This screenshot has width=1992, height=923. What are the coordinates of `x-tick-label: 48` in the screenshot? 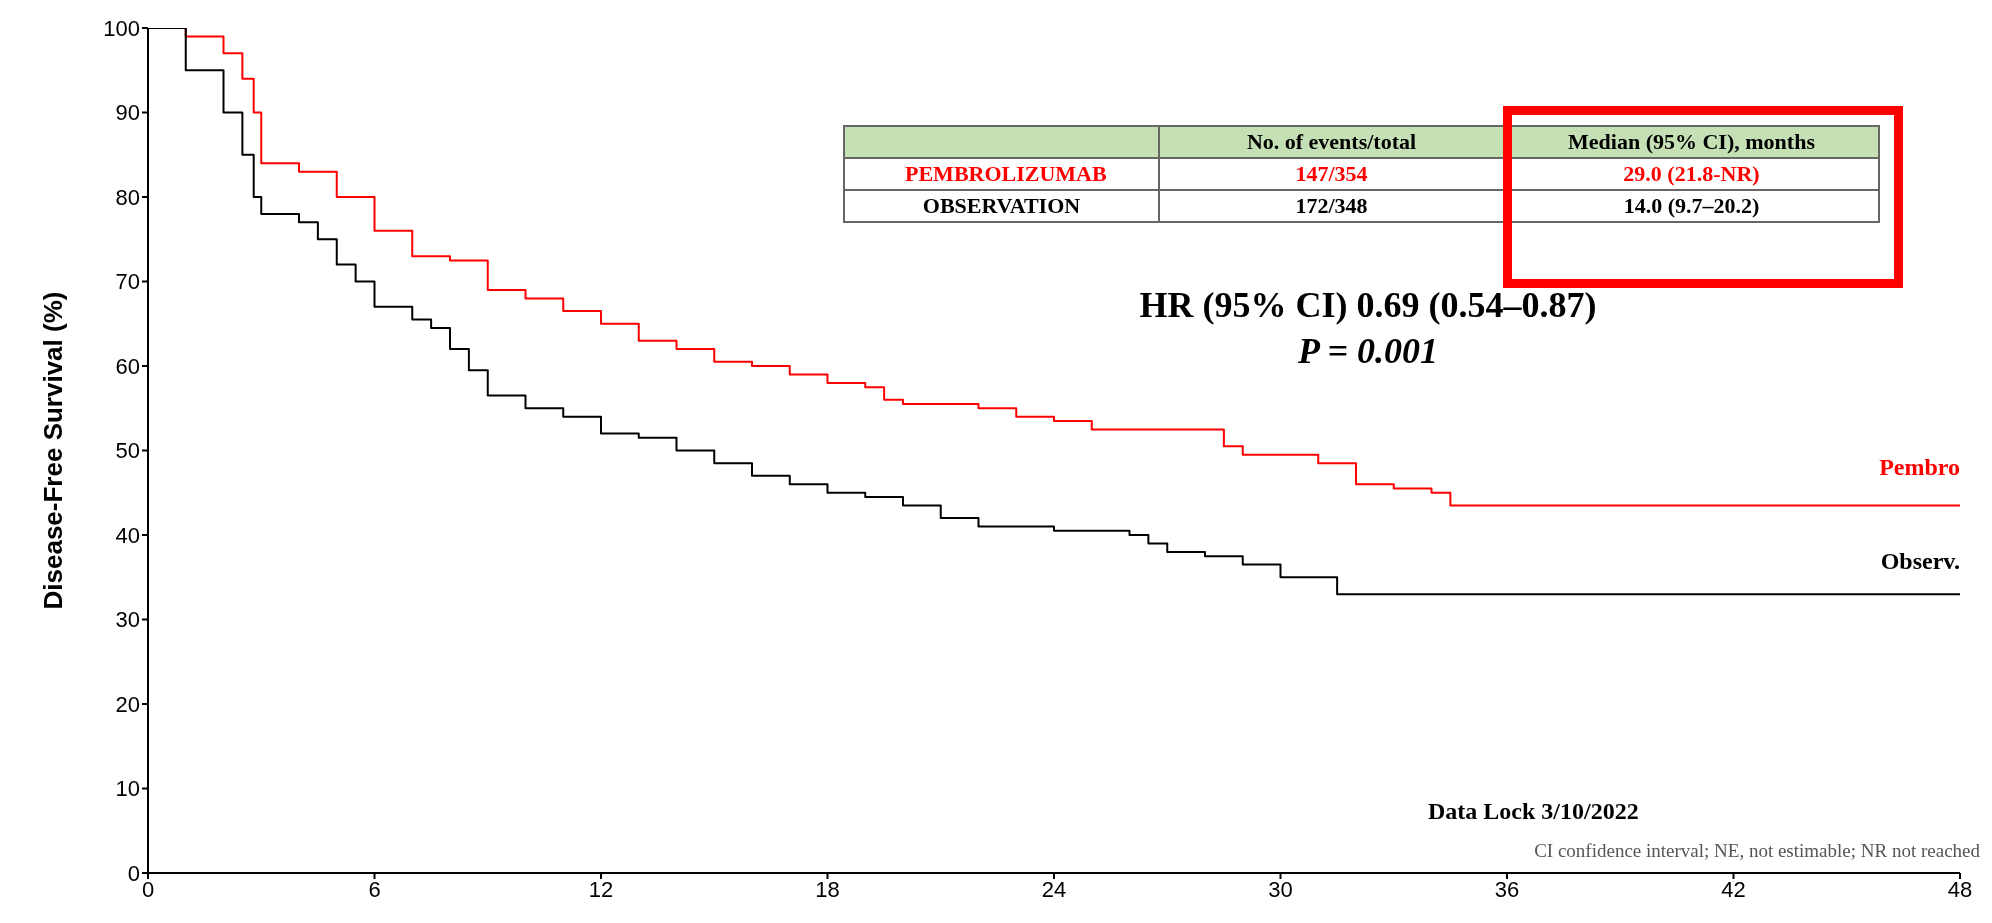 It's located at (1960, 889).